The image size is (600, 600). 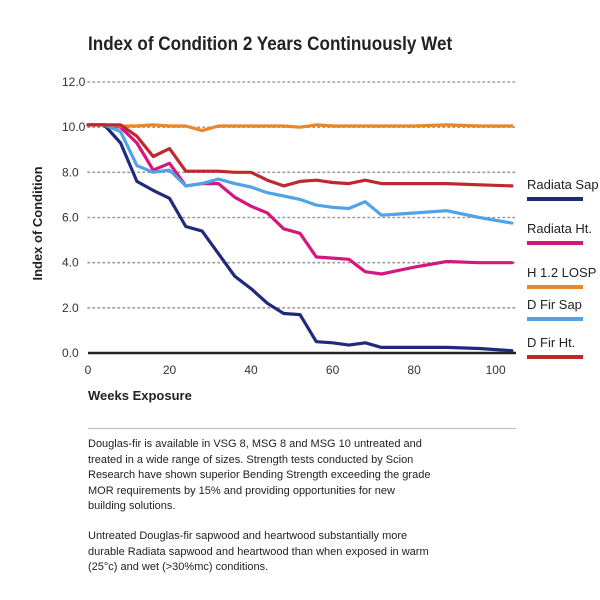 I want to click on y-tick-label: 10.0, so click(x=74, y=127).